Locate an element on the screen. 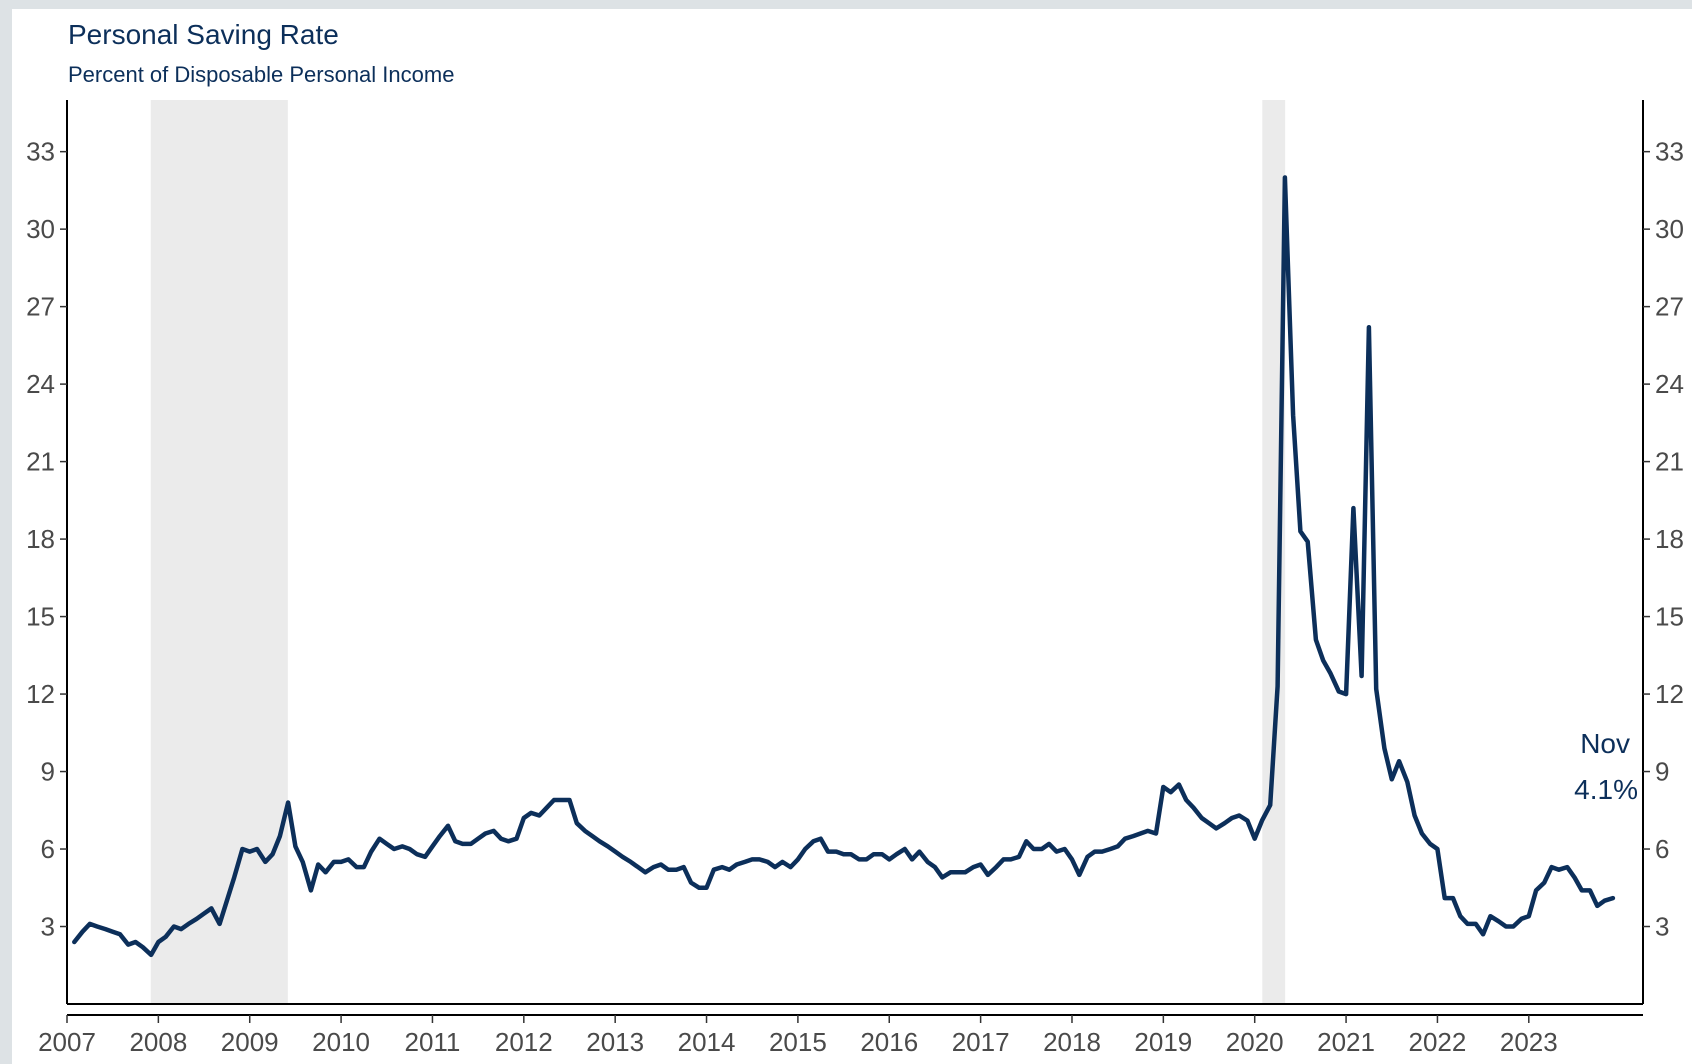 The height and width of the screenshot is (1064, 1692). y-tick-label-left: 30 is located at coordinates (40, 229).